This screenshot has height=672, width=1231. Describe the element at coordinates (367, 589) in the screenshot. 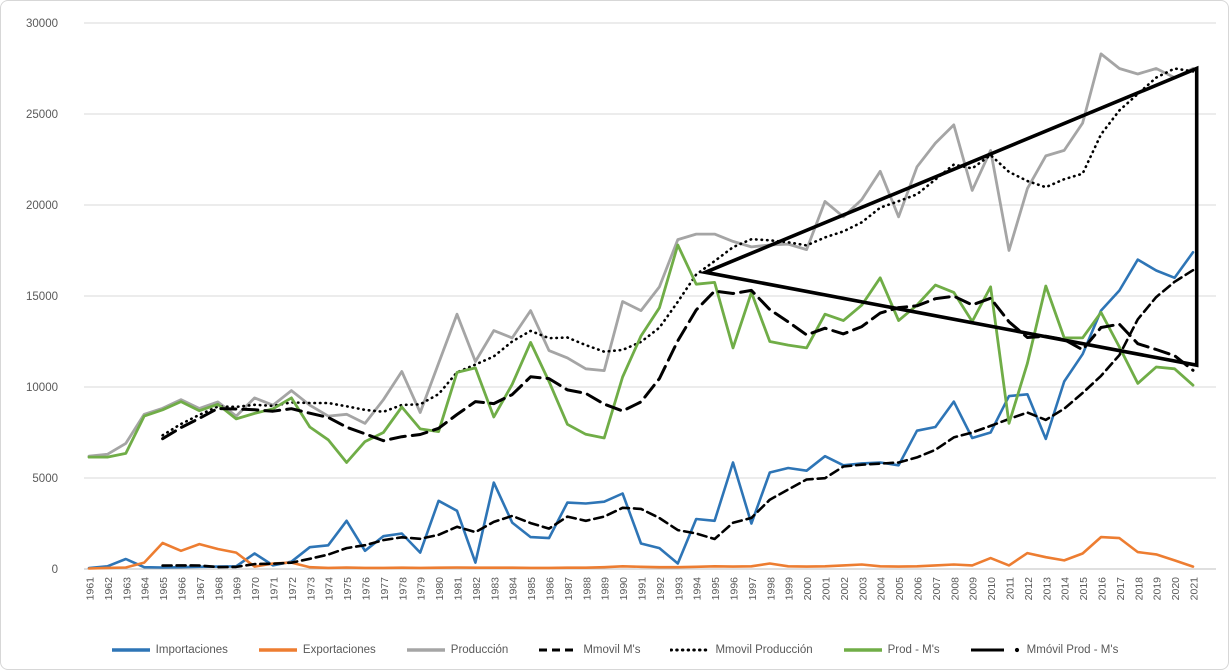

I see `x-axis-tick-label: 1976` at that location.